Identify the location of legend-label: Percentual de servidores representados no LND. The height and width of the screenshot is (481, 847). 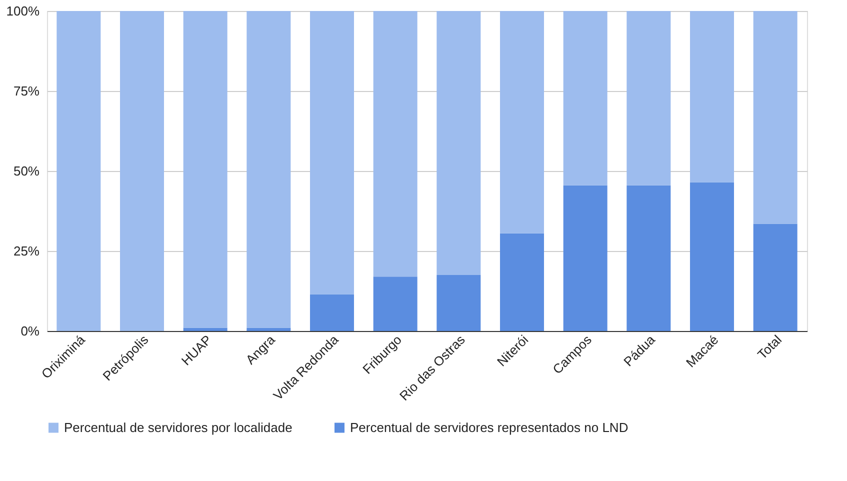
(489, 427).